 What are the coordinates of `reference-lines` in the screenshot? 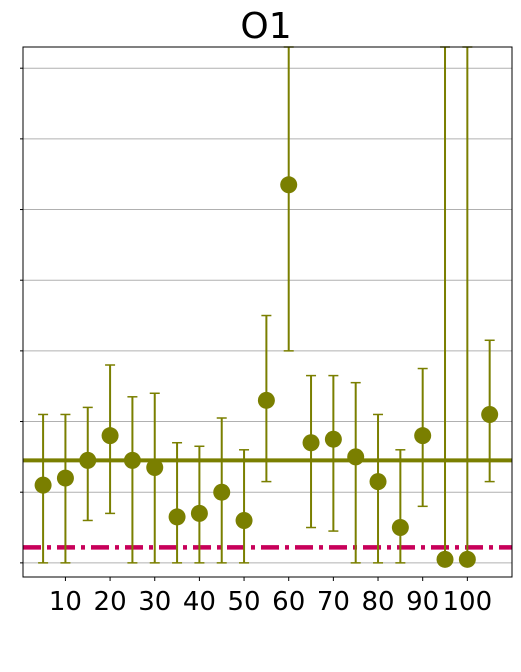 It's located at (267, 504).